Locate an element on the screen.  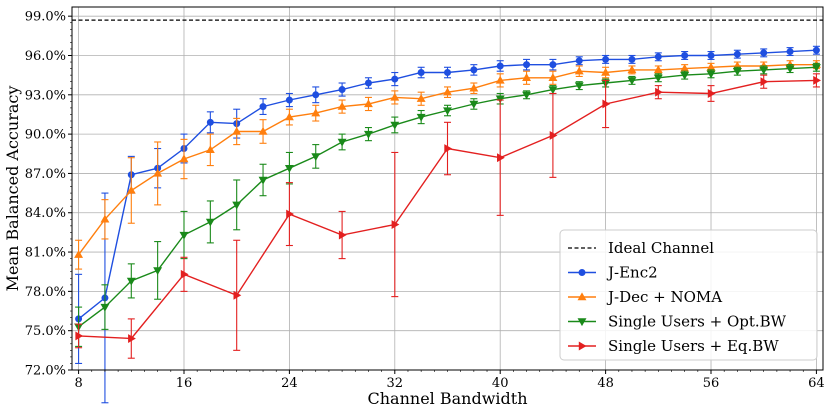
y-tick-label: 96.0% is located at coordinates (45, 56).